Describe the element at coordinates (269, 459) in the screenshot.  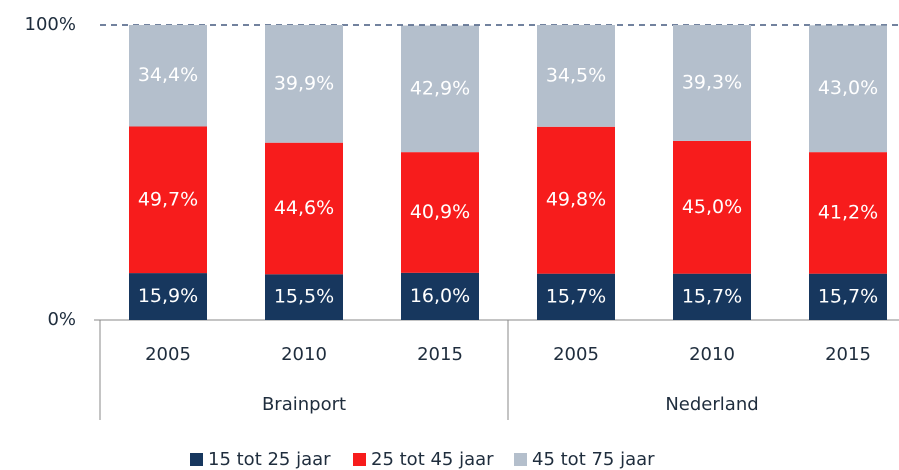
I see `legend-label: 15 tot 25 jaar` at that location.